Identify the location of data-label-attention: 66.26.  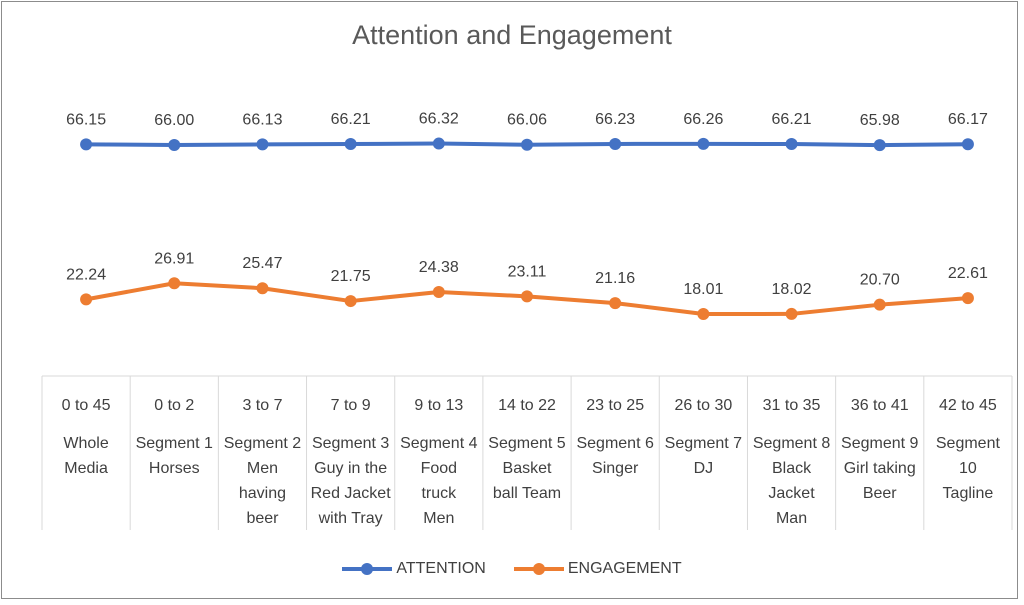
(703, 119).